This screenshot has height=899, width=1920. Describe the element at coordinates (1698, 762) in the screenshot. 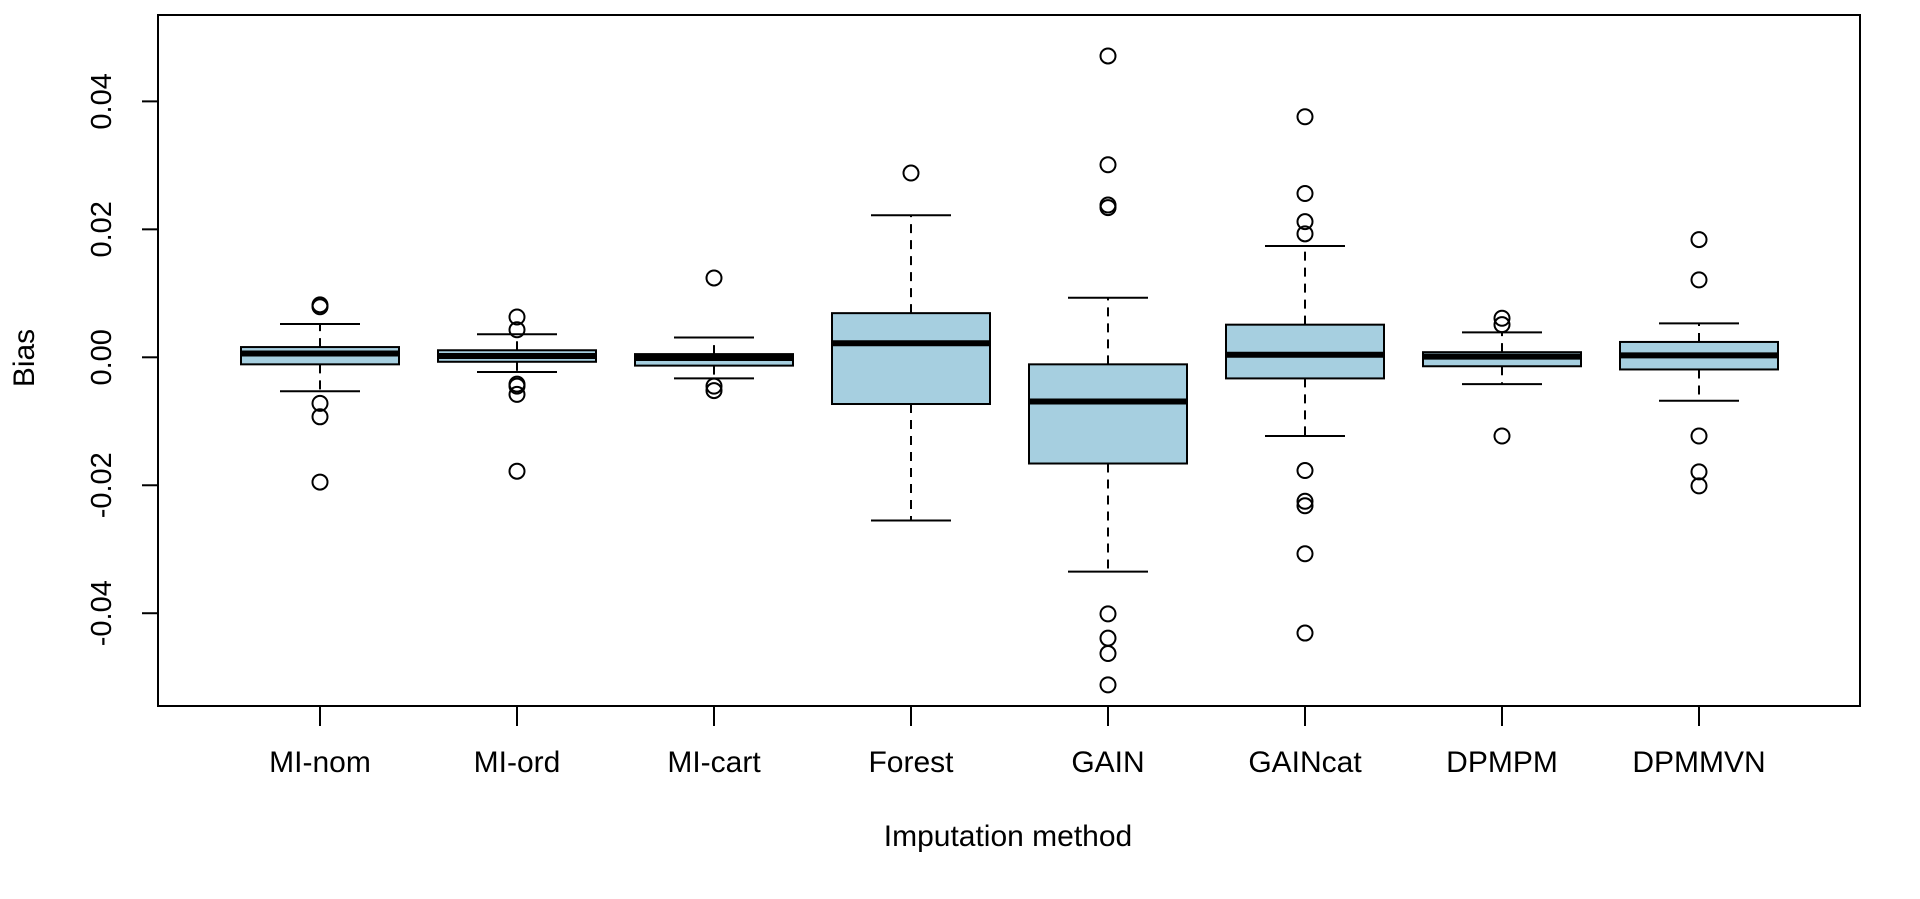

I see `x-tick-label: DPMMVN` at that location.